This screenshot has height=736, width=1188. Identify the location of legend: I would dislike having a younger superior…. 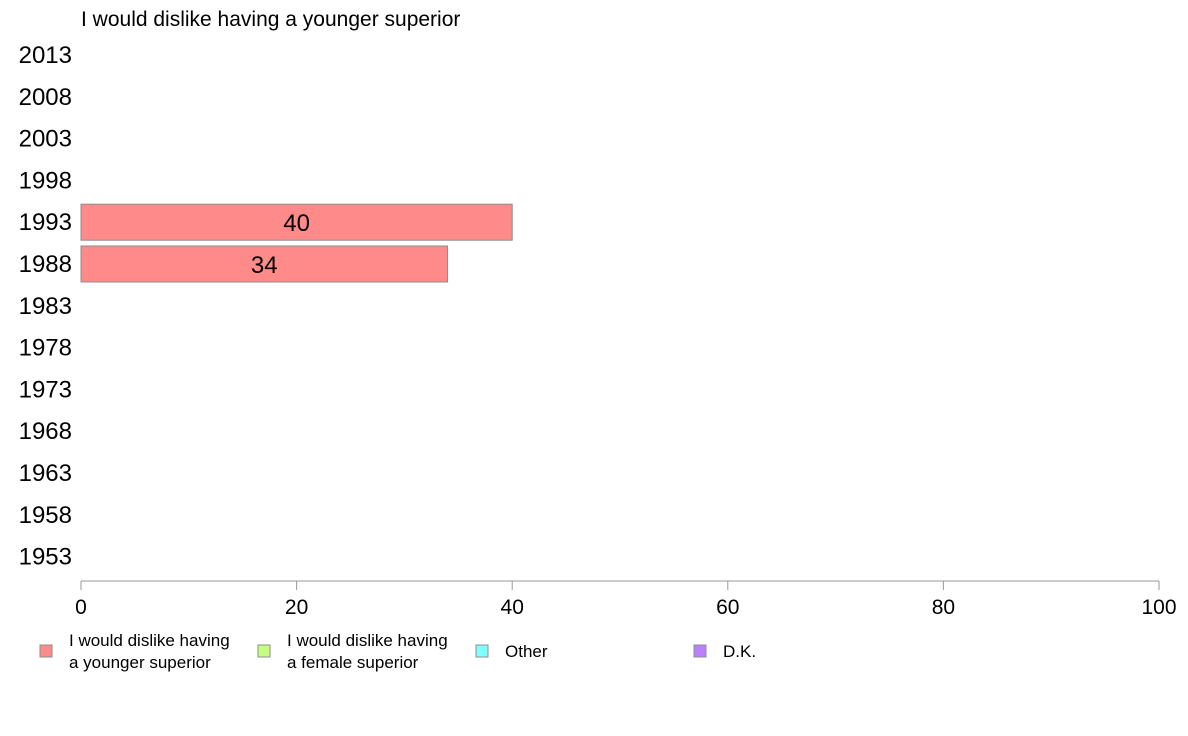
(397, 651).